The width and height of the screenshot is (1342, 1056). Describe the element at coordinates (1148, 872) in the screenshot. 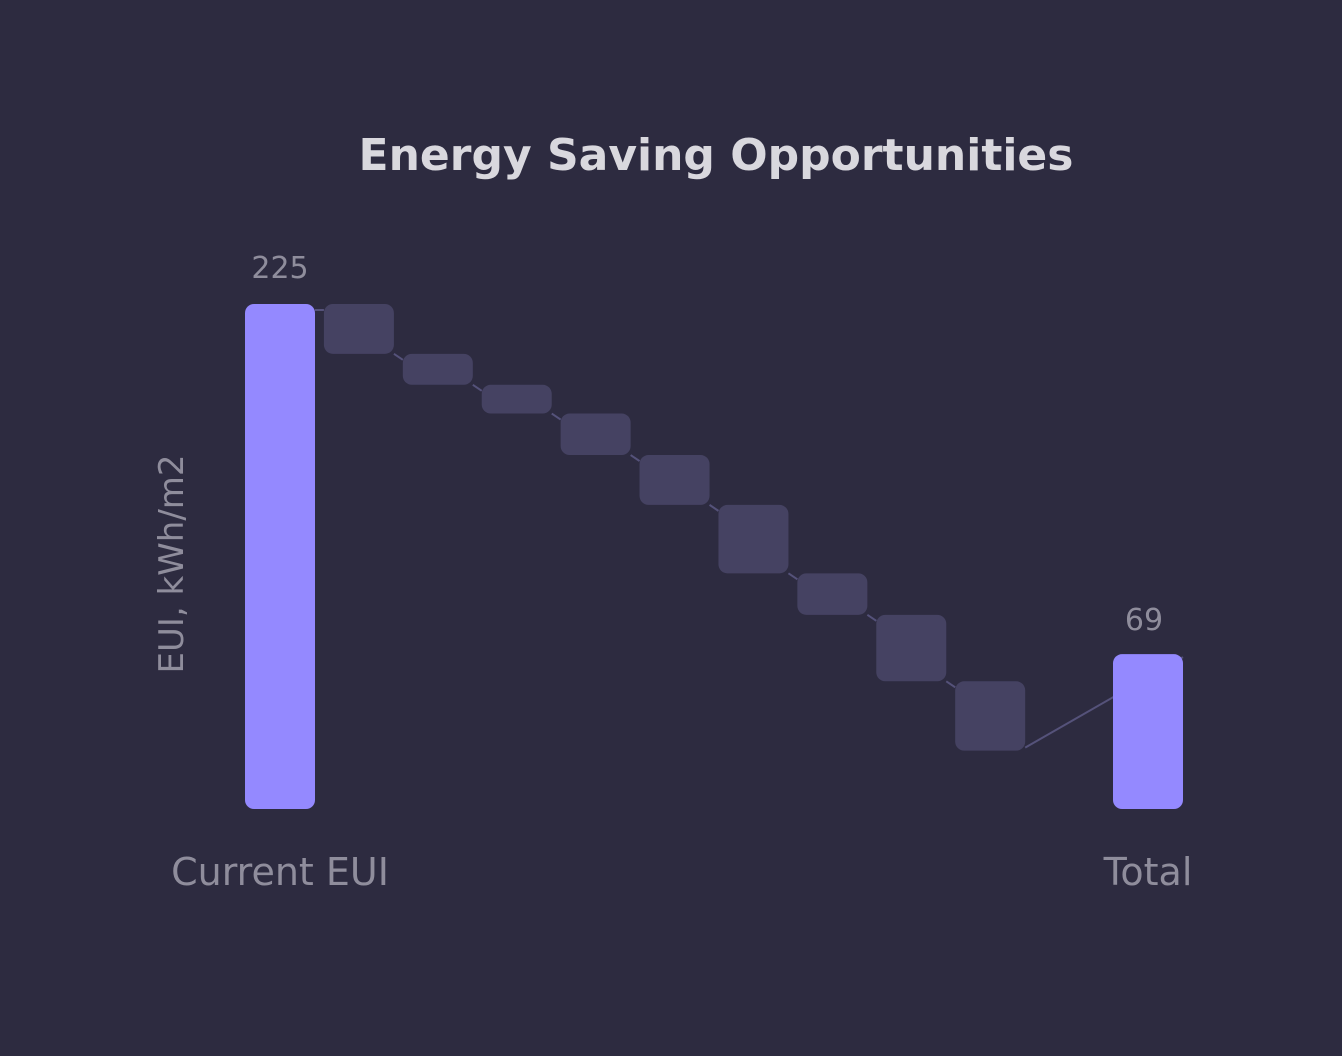

I see `x-tick-label: Total` at that location.